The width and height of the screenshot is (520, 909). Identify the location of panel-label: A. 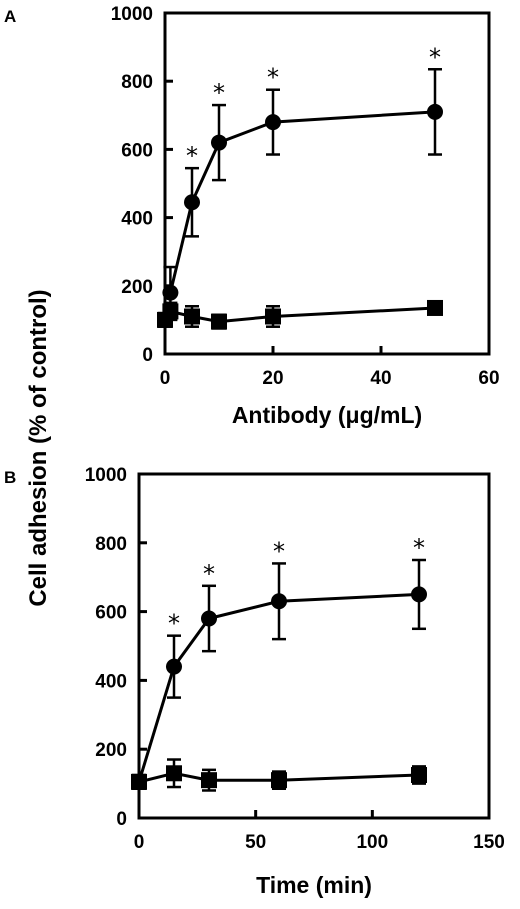
(10, 16).